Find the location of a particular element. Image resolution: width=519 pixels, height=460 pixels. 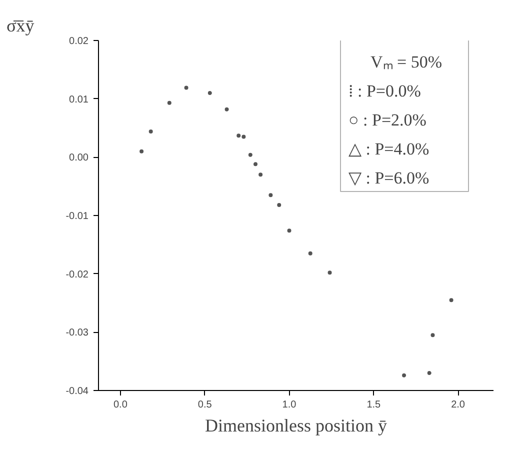

y-tick-label: -0.03 is located at coordinates (77, 333).